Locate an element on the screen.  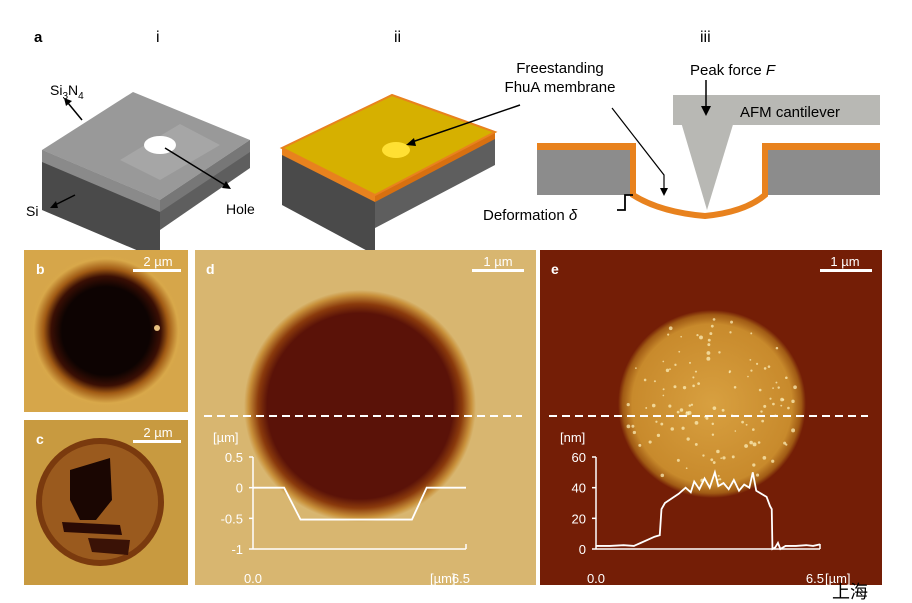
membrane-pointer is located at coordinates (638, 148).